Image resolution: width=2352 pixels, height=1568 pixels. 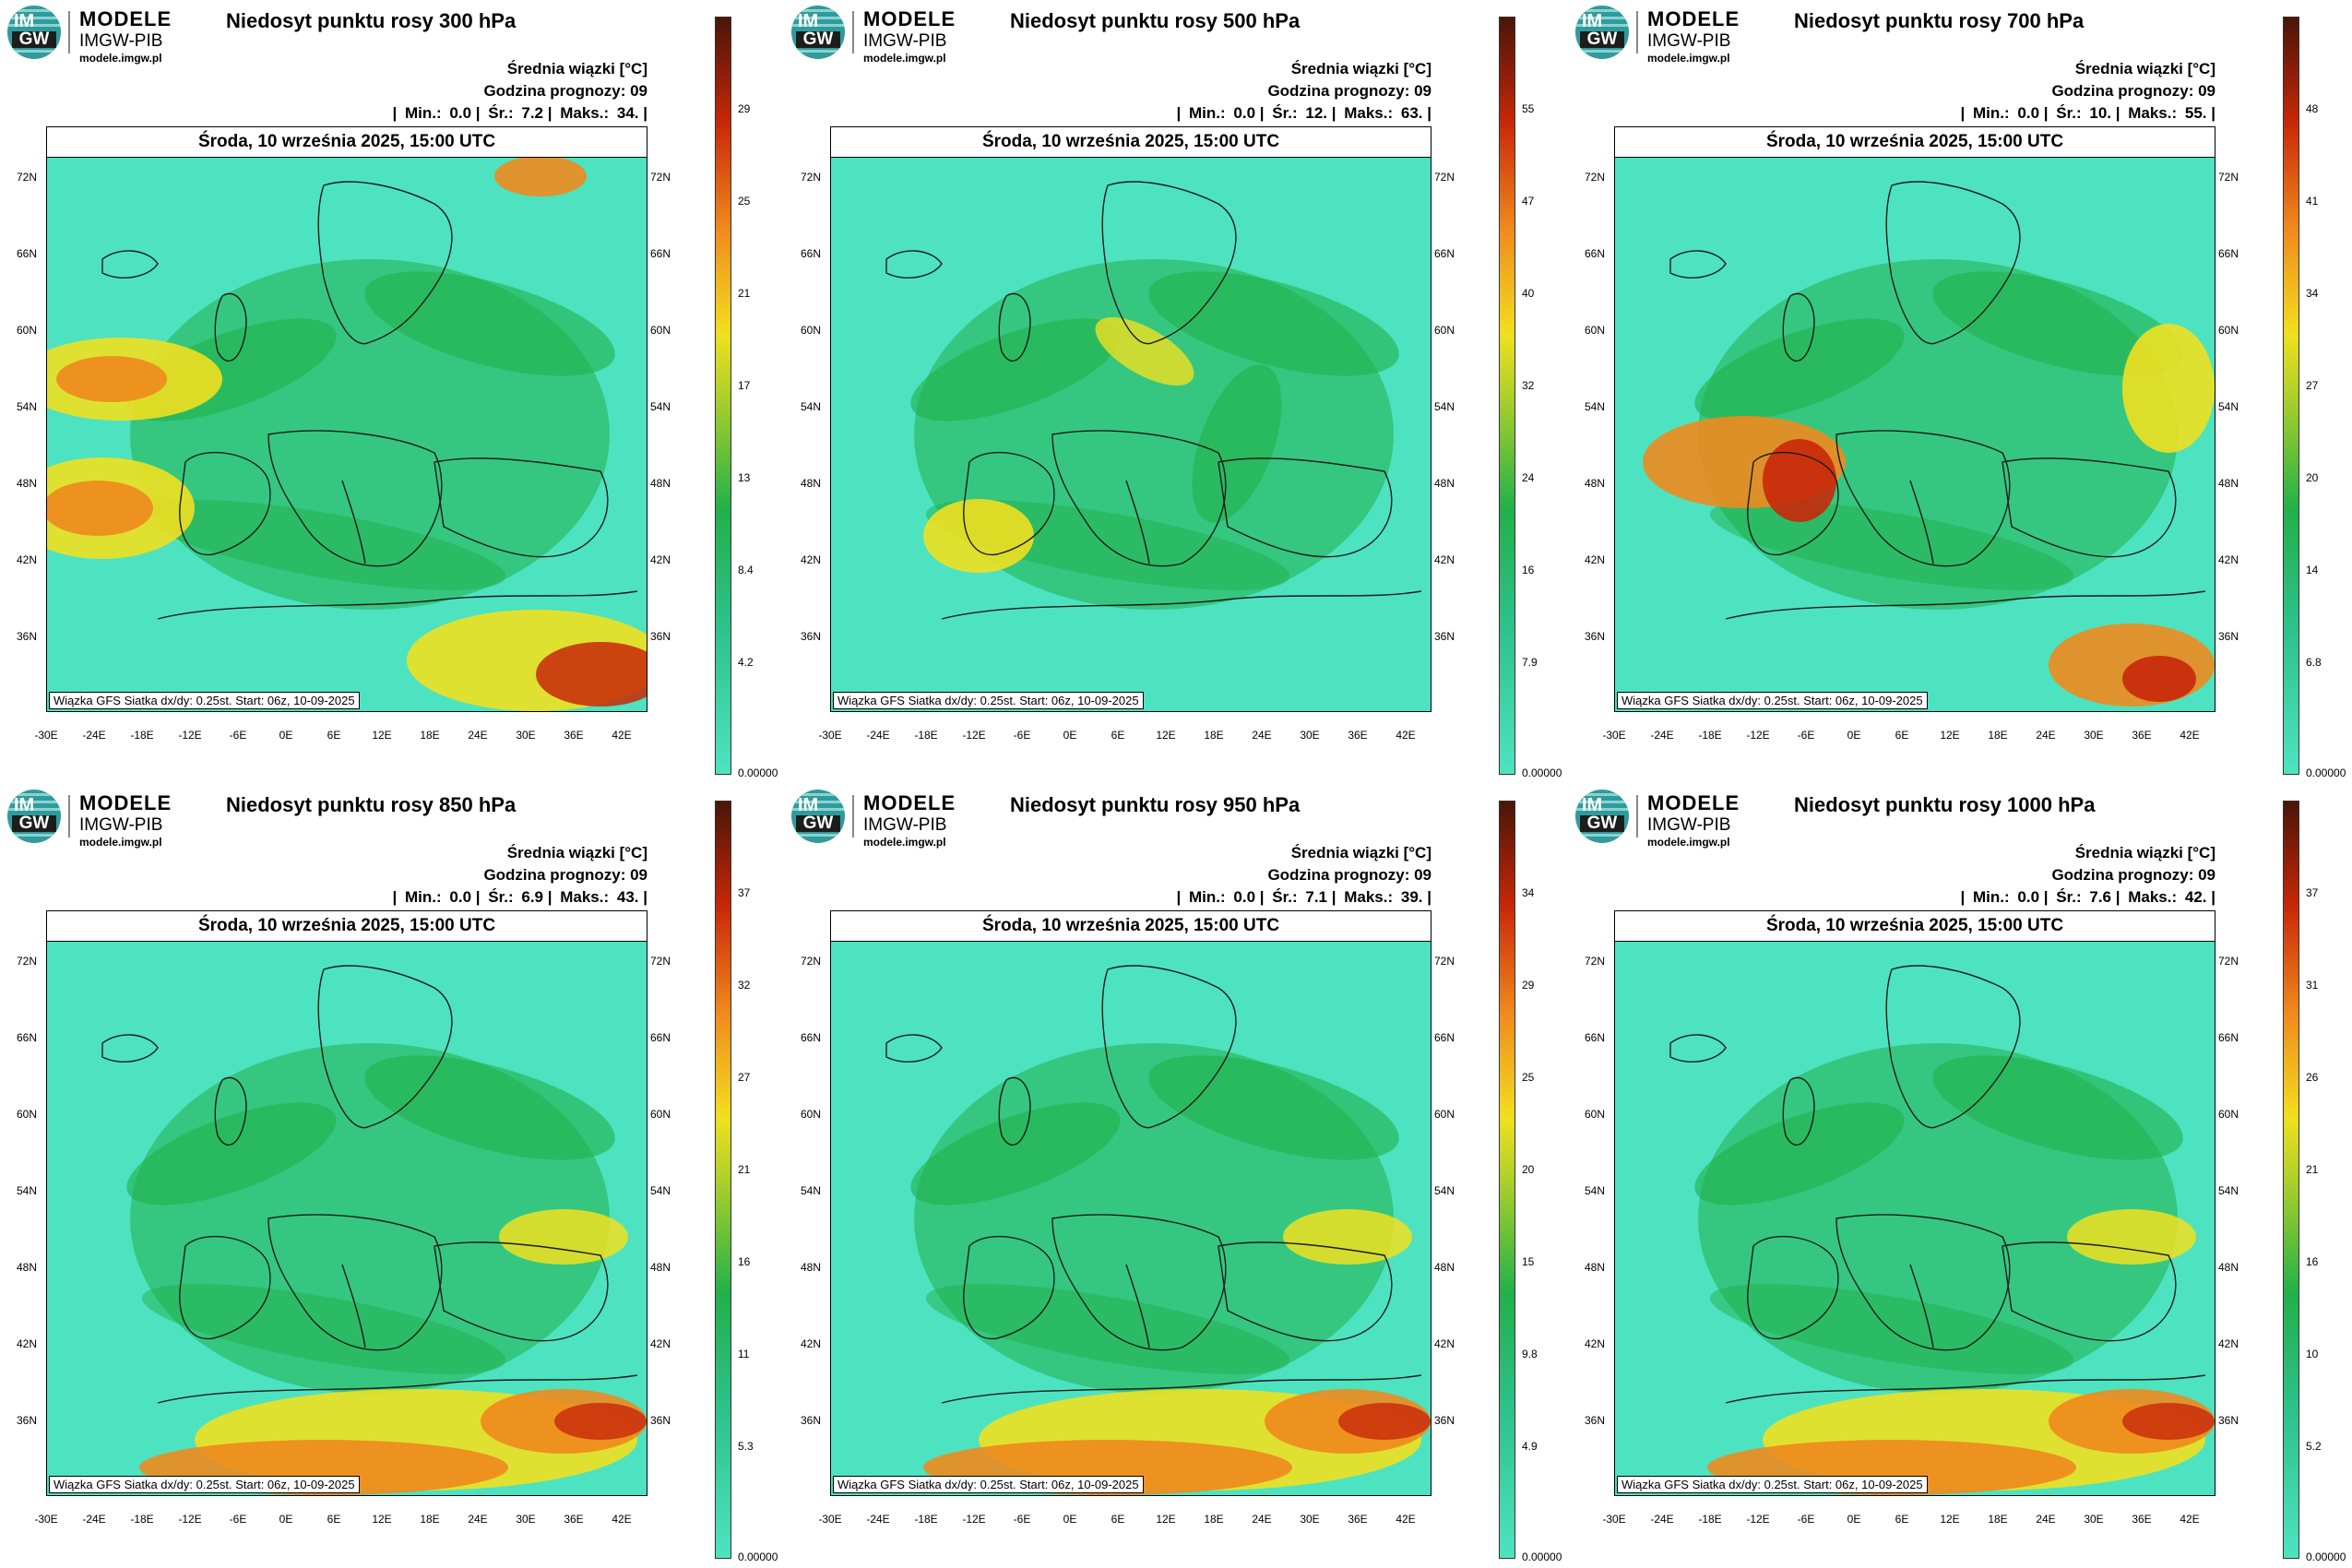 I want to click on scale-label: 13, so click(x=744, y=477).